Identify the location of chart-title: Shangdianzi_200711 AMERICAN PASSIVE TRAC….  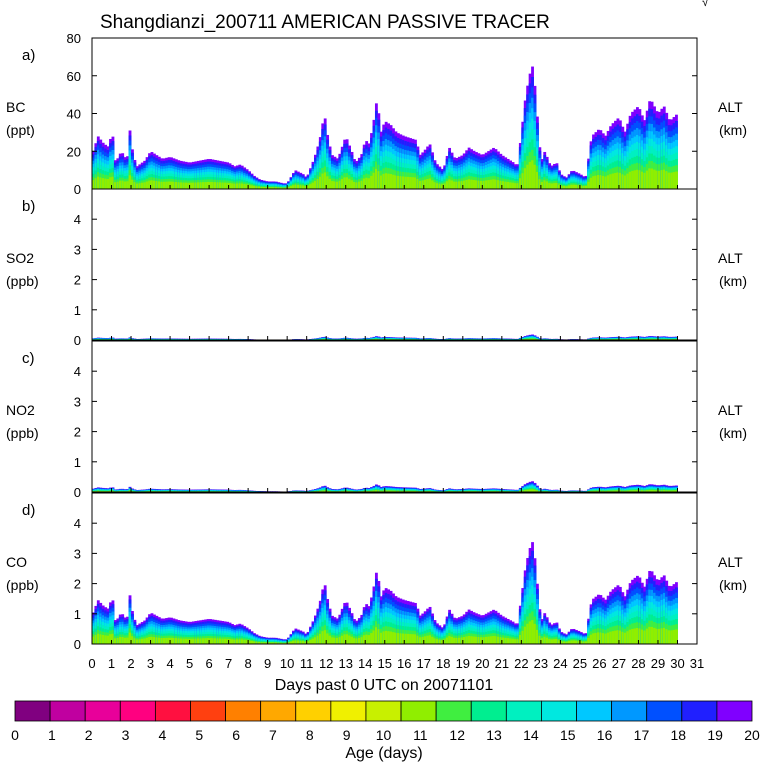
(325, 22).